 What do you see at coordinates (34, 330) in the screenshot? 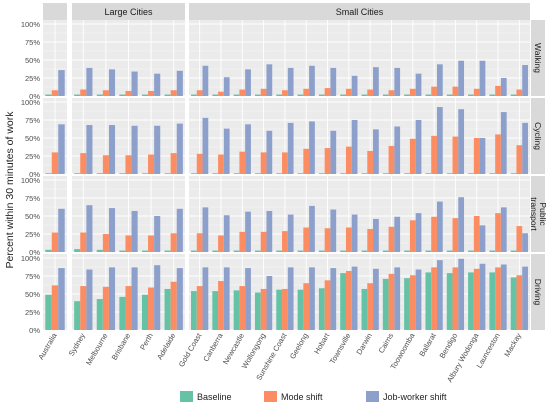
I see `y-tick-label: 0%` at bounding box center [34, 330].